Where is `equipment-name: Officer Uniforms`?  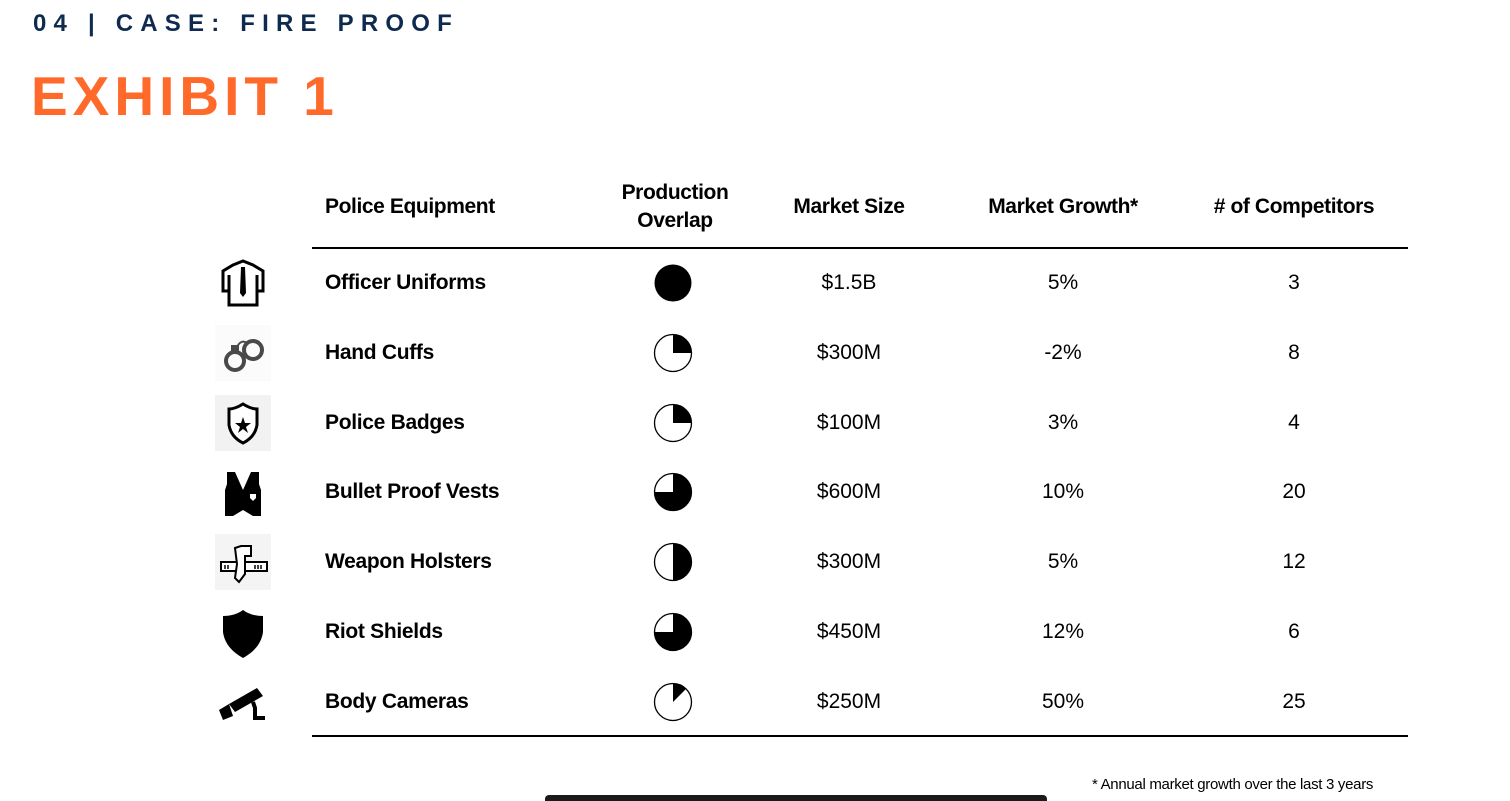
equipment-name: Officer Uniforms is located at coordinates (405, 282).